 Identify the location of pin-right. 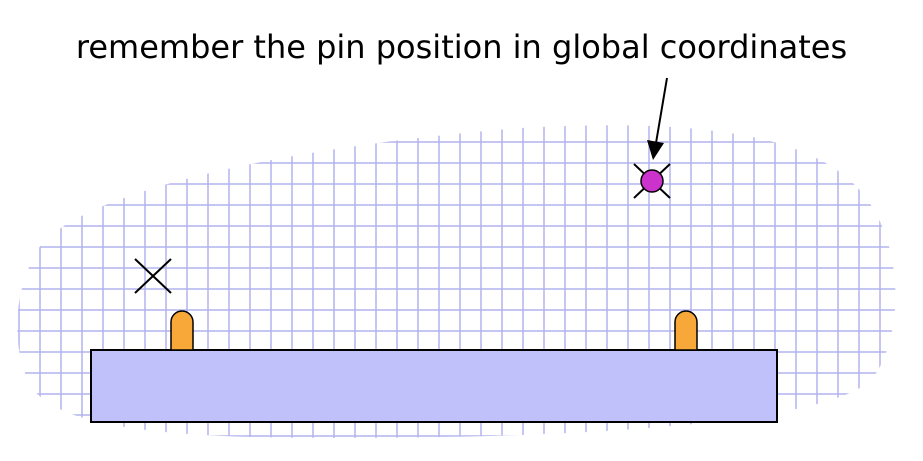
(686, 330).